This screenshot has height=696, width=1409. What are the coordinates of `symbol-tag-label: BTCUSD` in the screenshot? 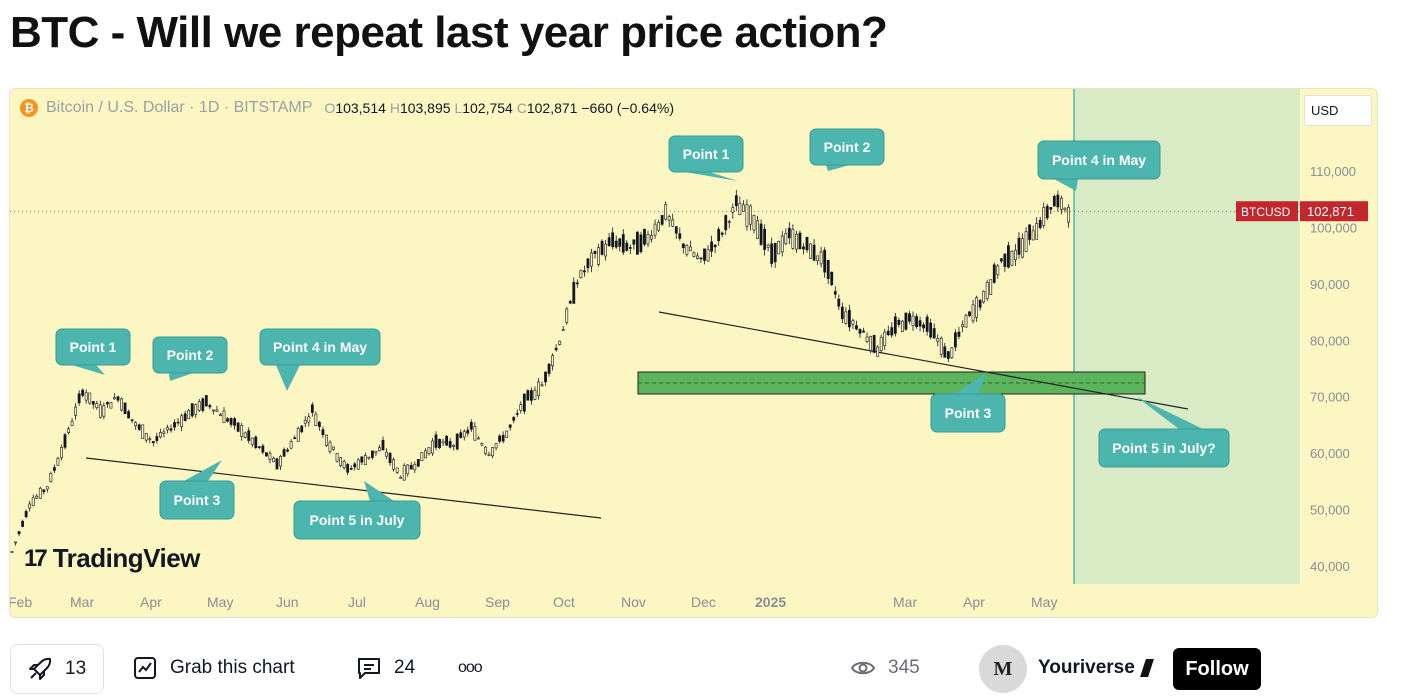 It's located at (1266, 212).